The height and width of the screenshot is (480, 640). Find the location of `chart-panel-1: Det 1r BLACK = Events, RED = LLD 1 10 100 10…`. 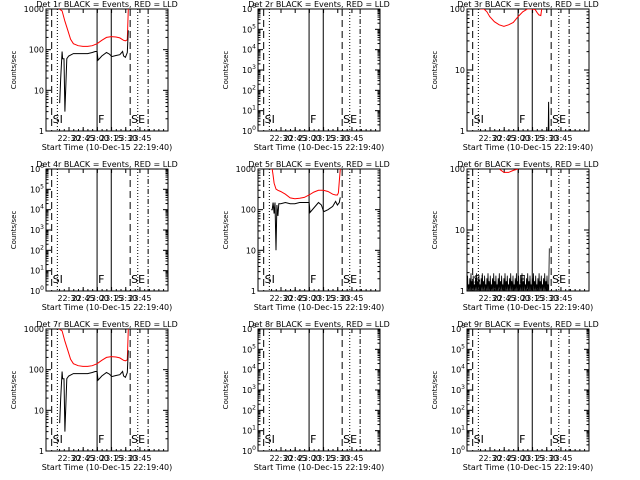

chart-panel-1: Det 1r BLACK = Events, RED = LLD 1 10 100 10… is located at coordinates (94, 76).